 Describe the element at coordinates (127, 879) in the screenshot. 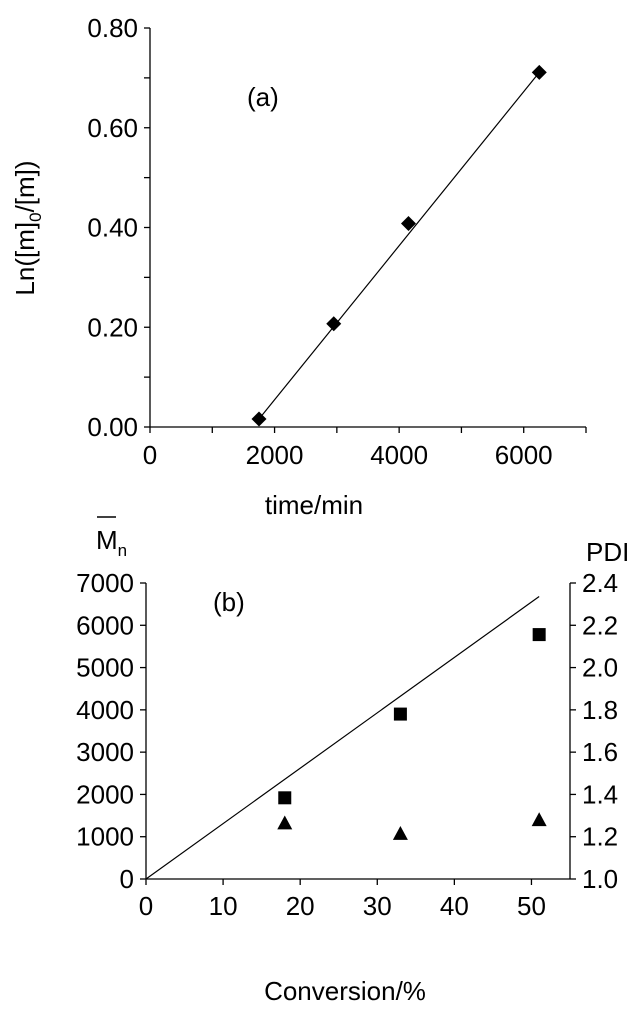

I see `panel-b-left-y-tick-label: 0` at that location.